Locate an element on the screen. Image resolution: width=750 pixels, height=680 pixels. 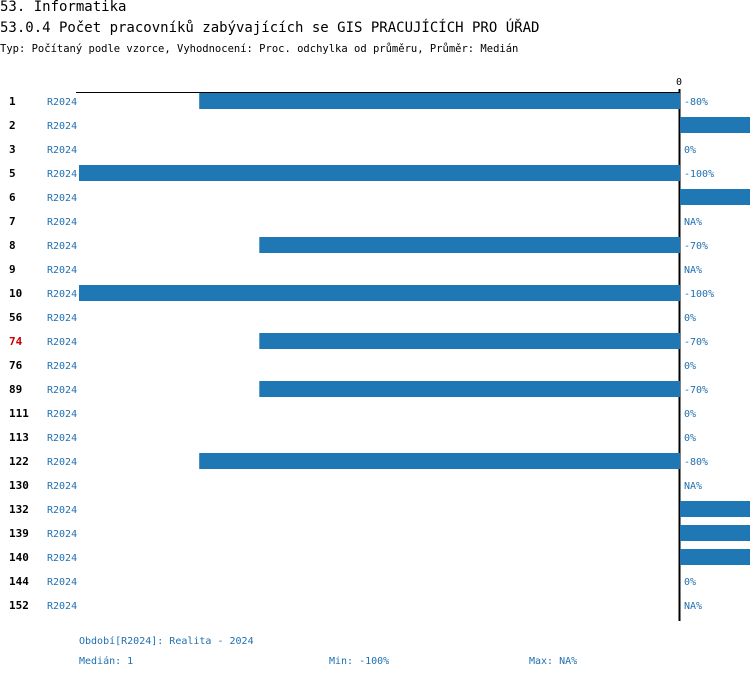
min-stat: Min: -100% is located at coordinates (359, 661).